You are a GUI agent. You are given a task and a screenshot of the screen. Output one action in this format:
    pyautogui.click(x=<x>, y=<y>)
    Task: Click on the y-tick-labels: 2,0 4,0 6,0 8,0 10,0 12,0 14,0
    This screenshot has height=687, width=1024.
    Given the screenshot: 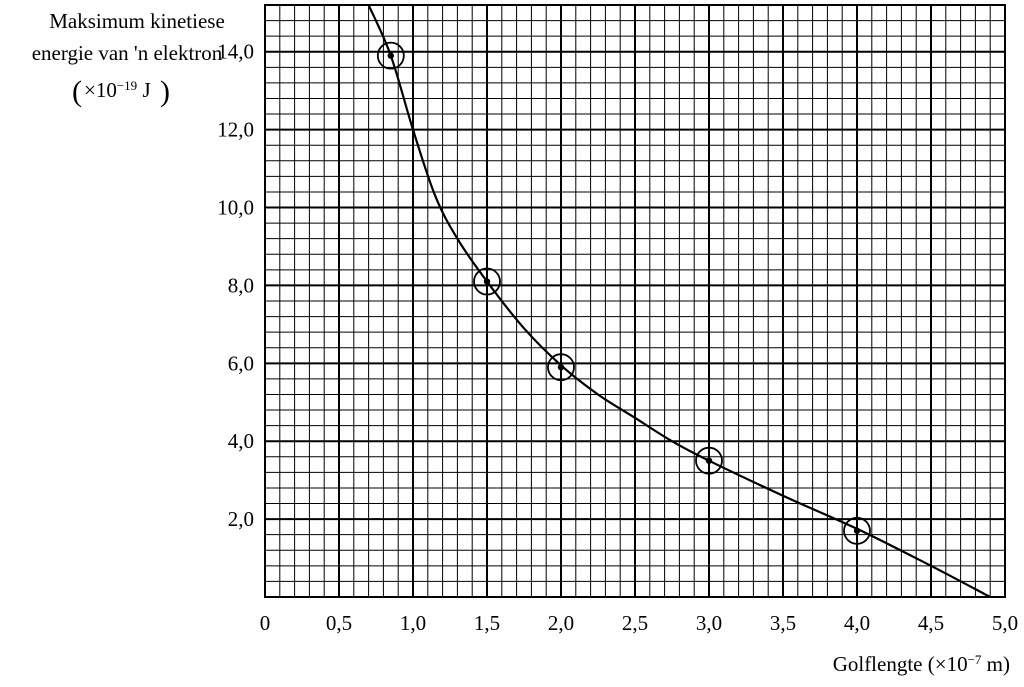 What is the action you would take?
    pyautogui.click(x=235, y=285)
    